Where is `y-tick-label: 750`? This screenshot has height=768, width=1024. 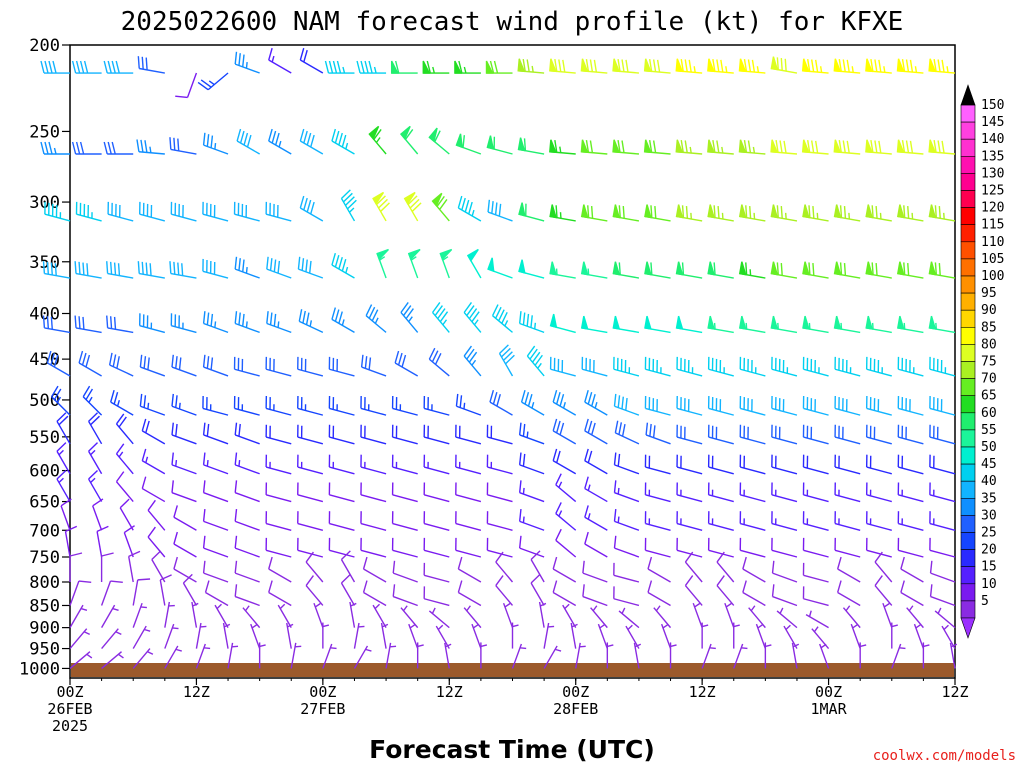 y-tick-label: 750 is located at coordinates (44, 558).